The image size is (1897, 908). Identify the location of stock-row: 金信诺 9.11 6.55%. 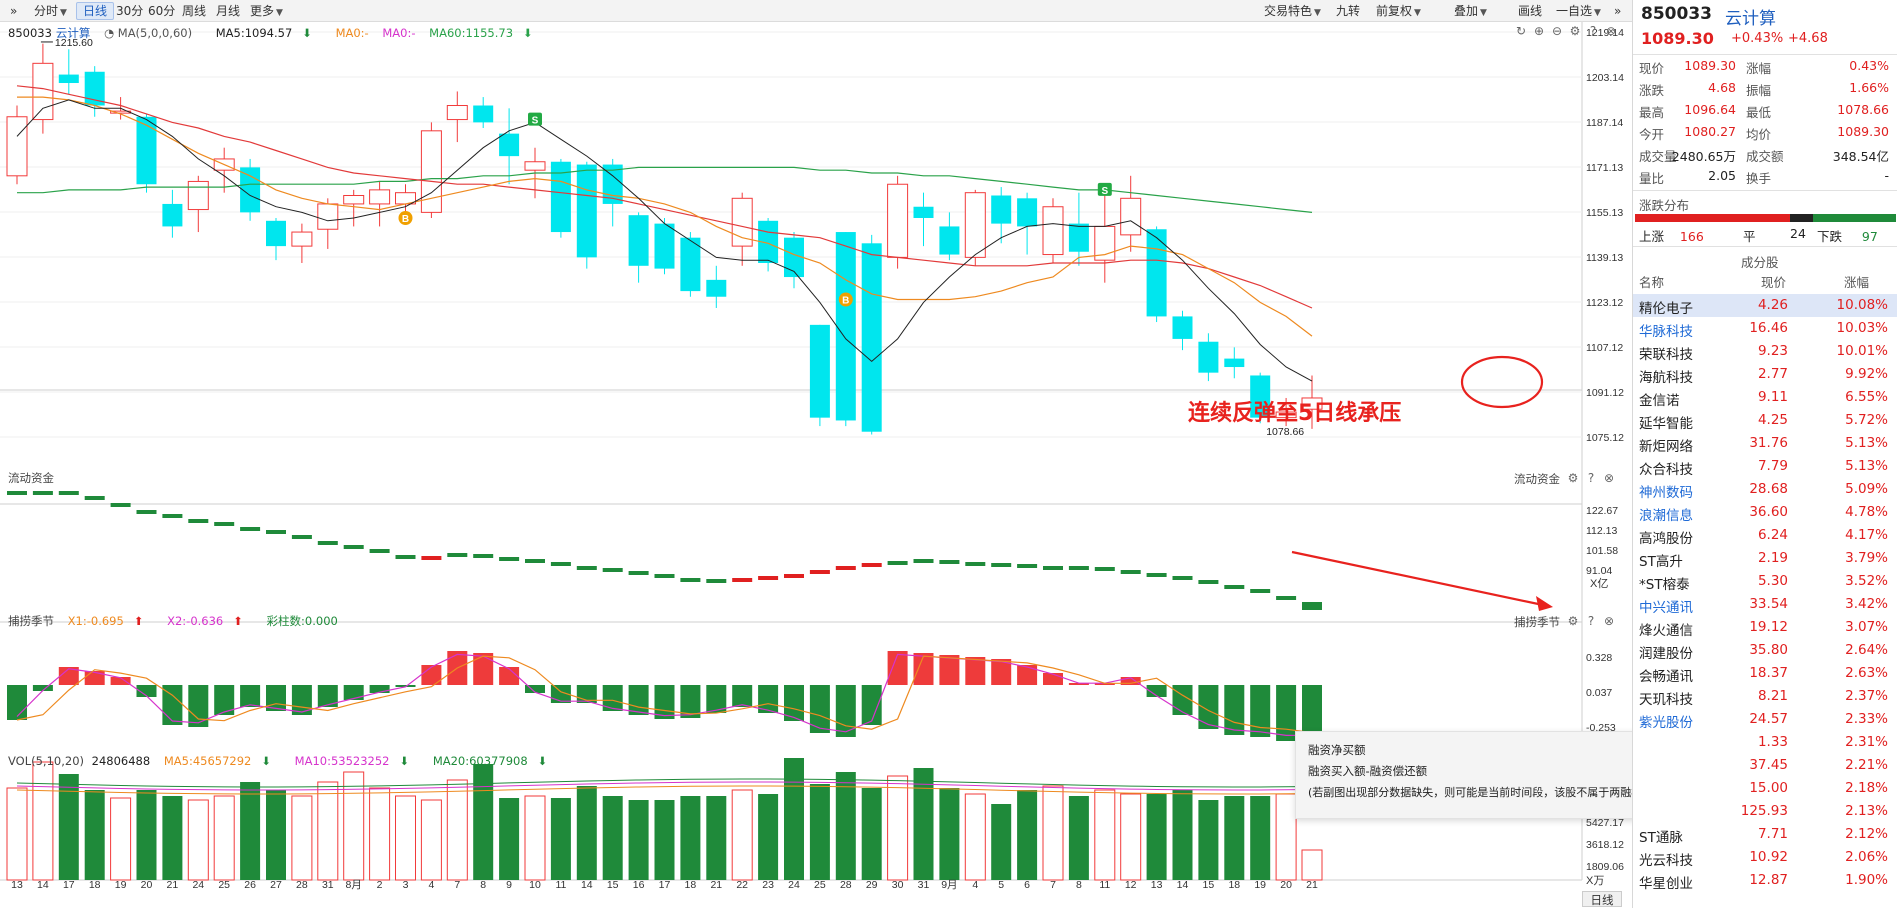
(1765, 397).